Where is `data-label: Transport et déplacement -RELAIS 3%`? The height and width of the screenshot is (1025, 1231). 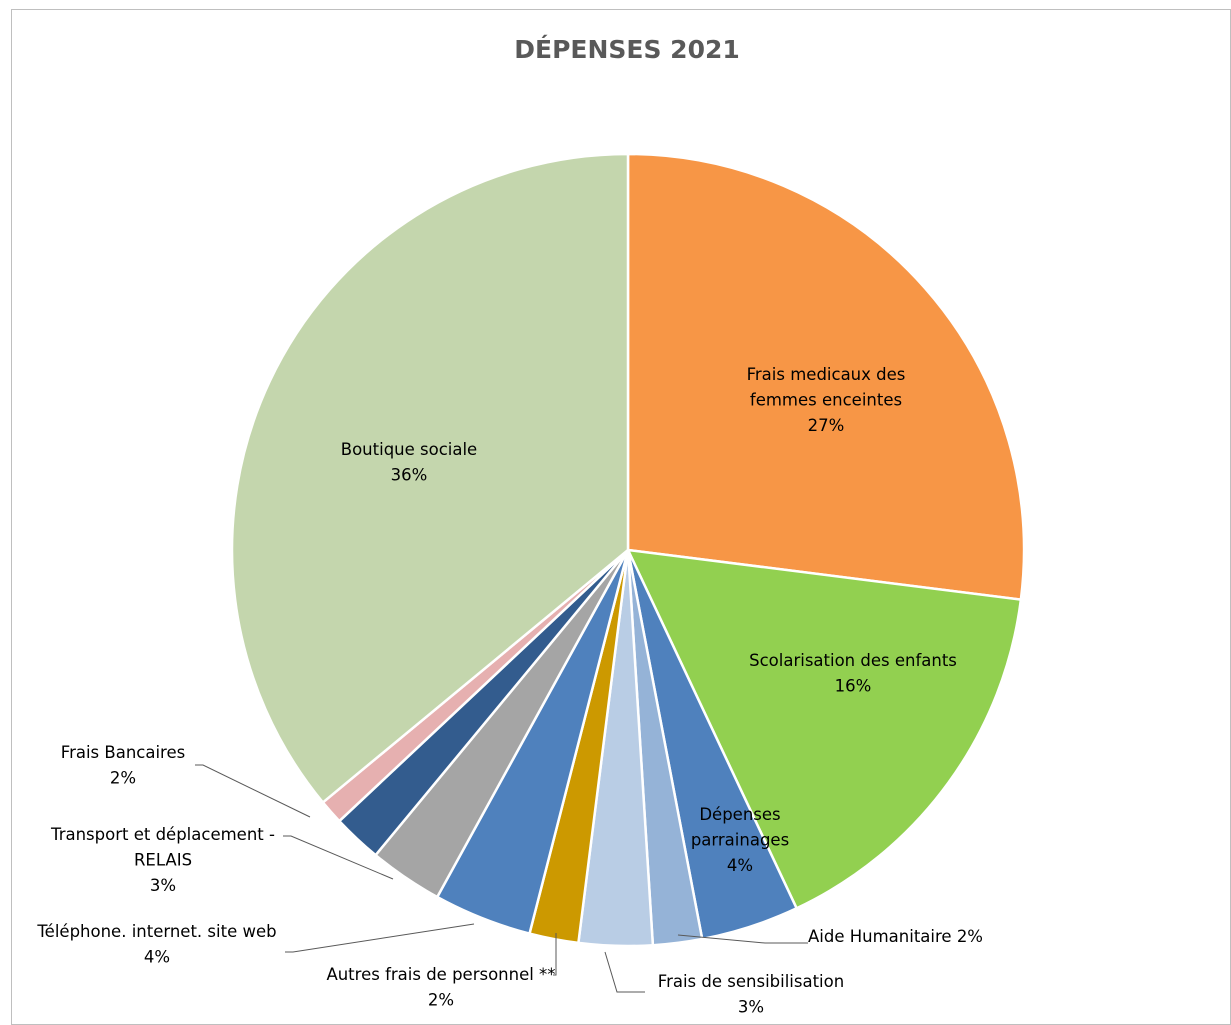
data-label: Transport et déplacement -RELAIS 3% is located at coordinates (162, 860).